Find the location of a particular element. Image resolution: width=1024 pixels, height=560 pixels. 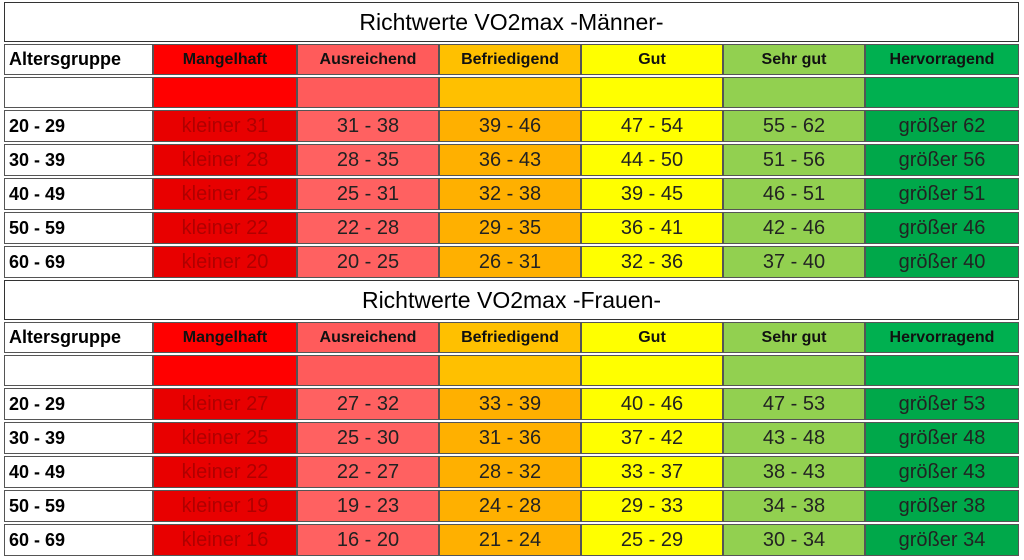

value-cell: 25 - 29 is located at coordinates (652, 540).